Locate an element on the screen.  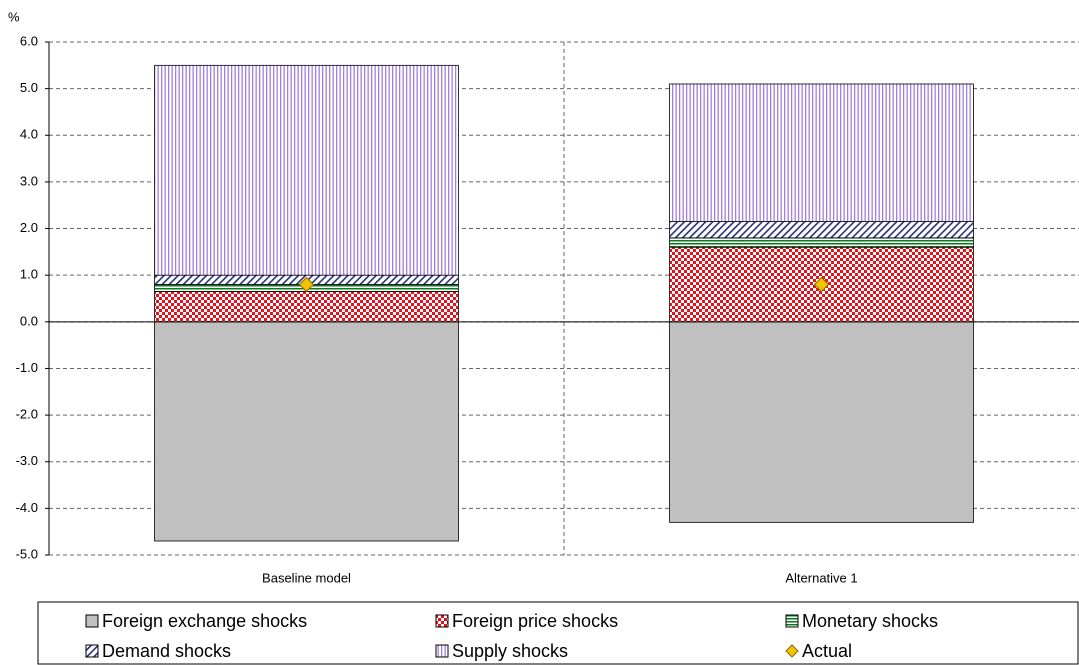
y-tick-label: 2.0 is located at coordinates (29, 227).